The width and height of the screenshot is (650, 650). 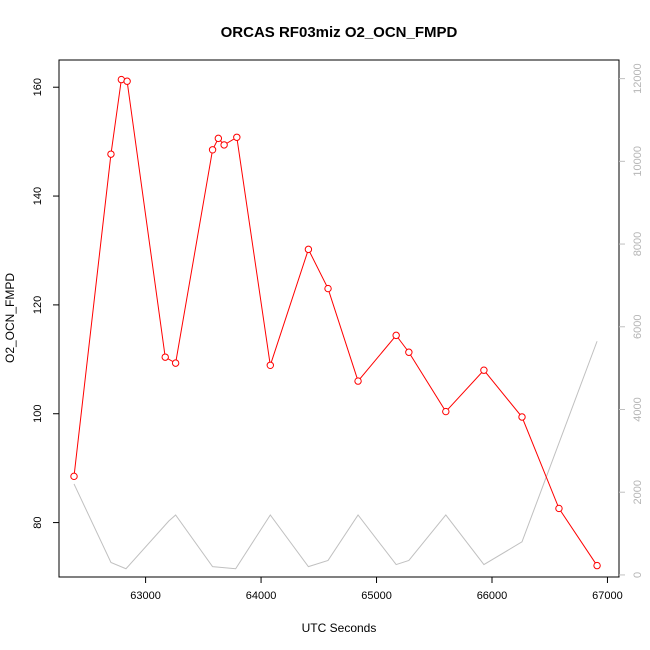 What do you see at coordinates (339, 628) in the screenshot?
I see `x-axis-label: UTC Seconds` at bounding box center [339, 628].